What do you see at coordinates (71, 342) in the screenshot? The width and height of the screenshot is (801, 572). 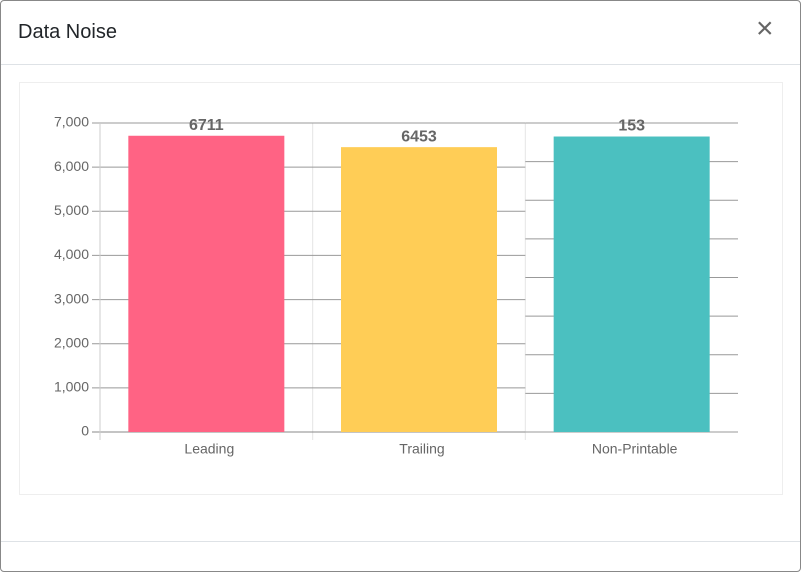 I see `y-tick-label: 2,000` at bounding box center [71, 342].